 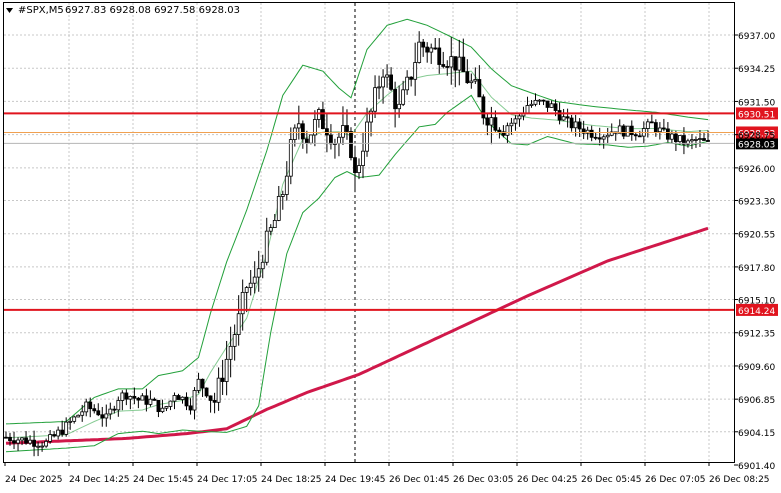 What do you see at coordinates (355, 480) in the screenshot?
I see `x-tick-label: 24 Dec 19:45` at bounding box center [355, 480].